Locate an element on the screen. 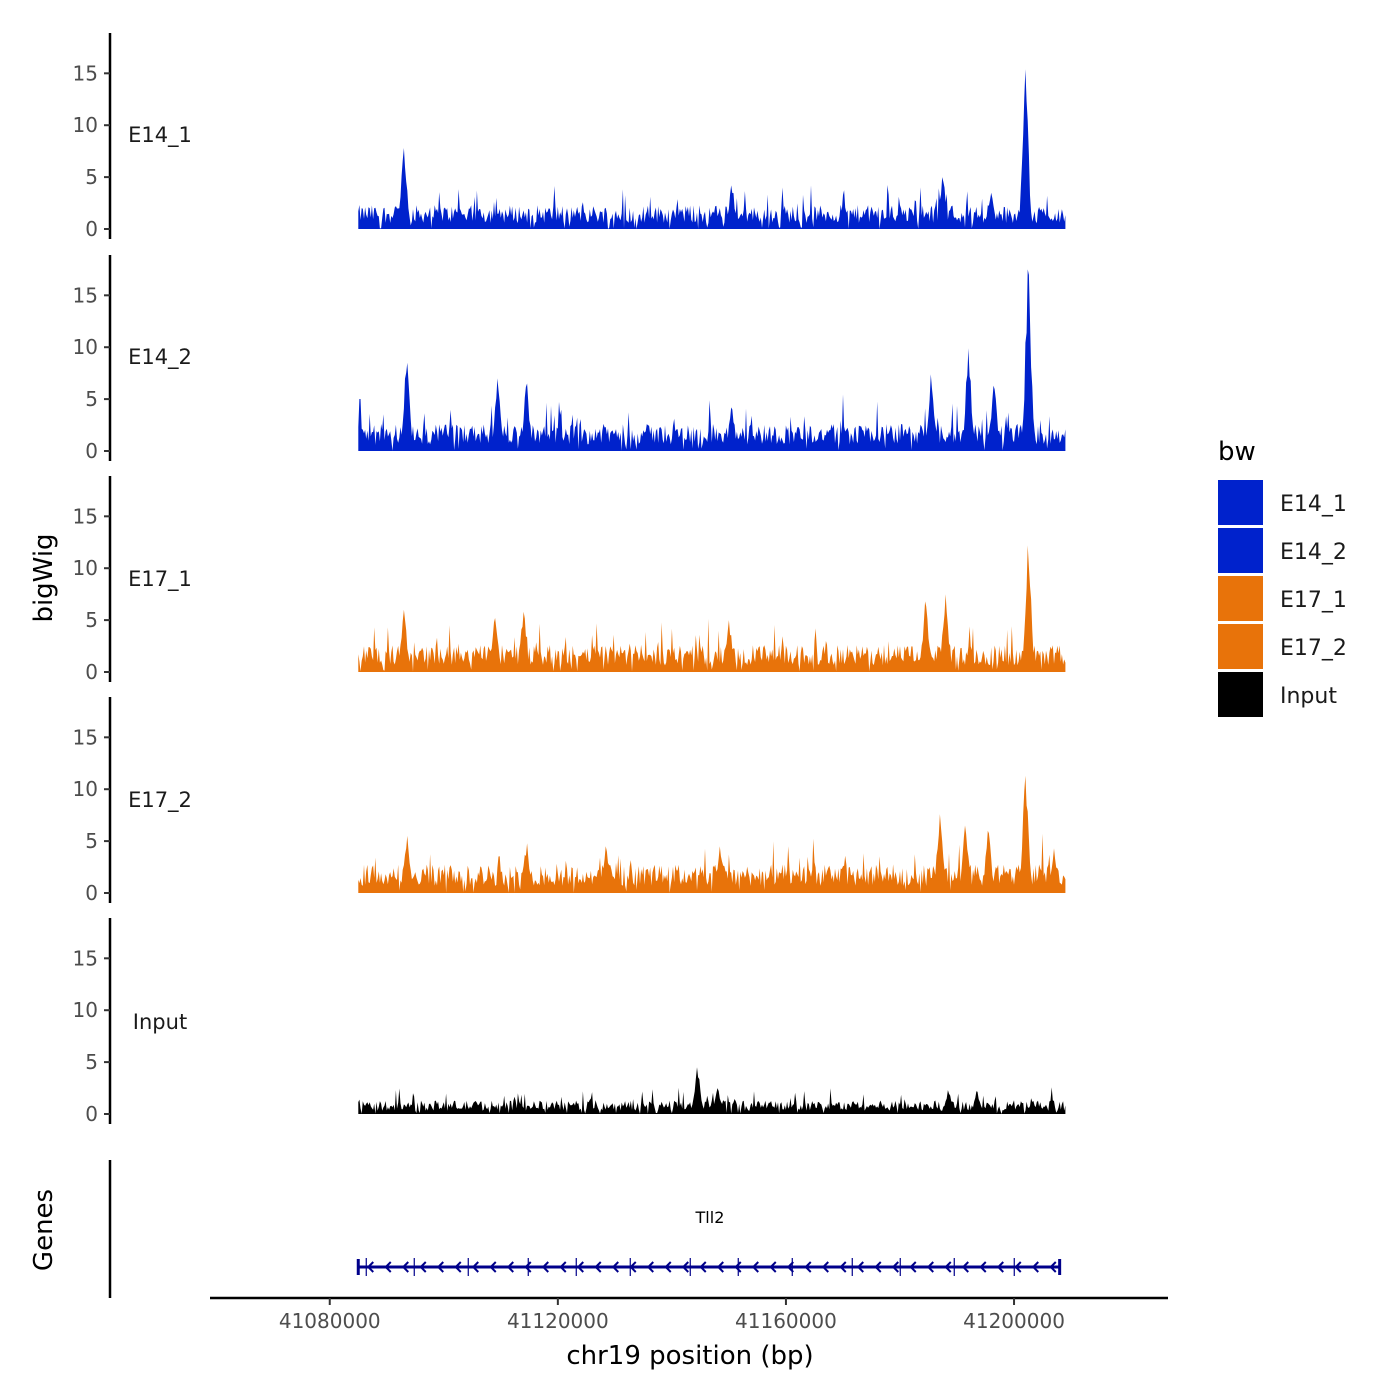 This screenshot has height=1400, width=1400. track-label: E17_2 is located at coordinates (160, 800).